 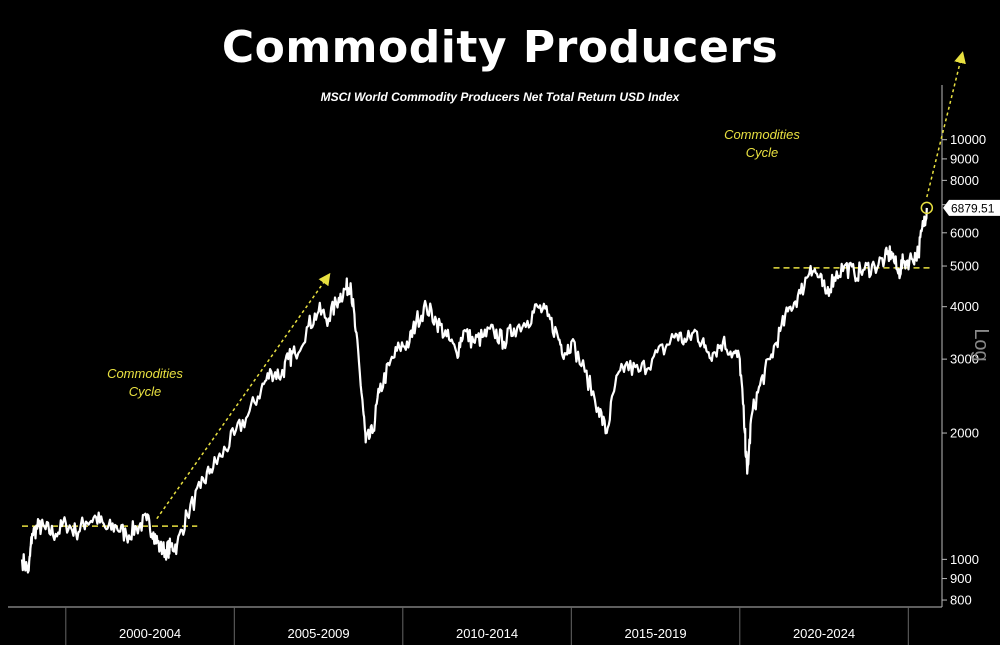 I want to click on last-value-box, so click(x=971, y=207).